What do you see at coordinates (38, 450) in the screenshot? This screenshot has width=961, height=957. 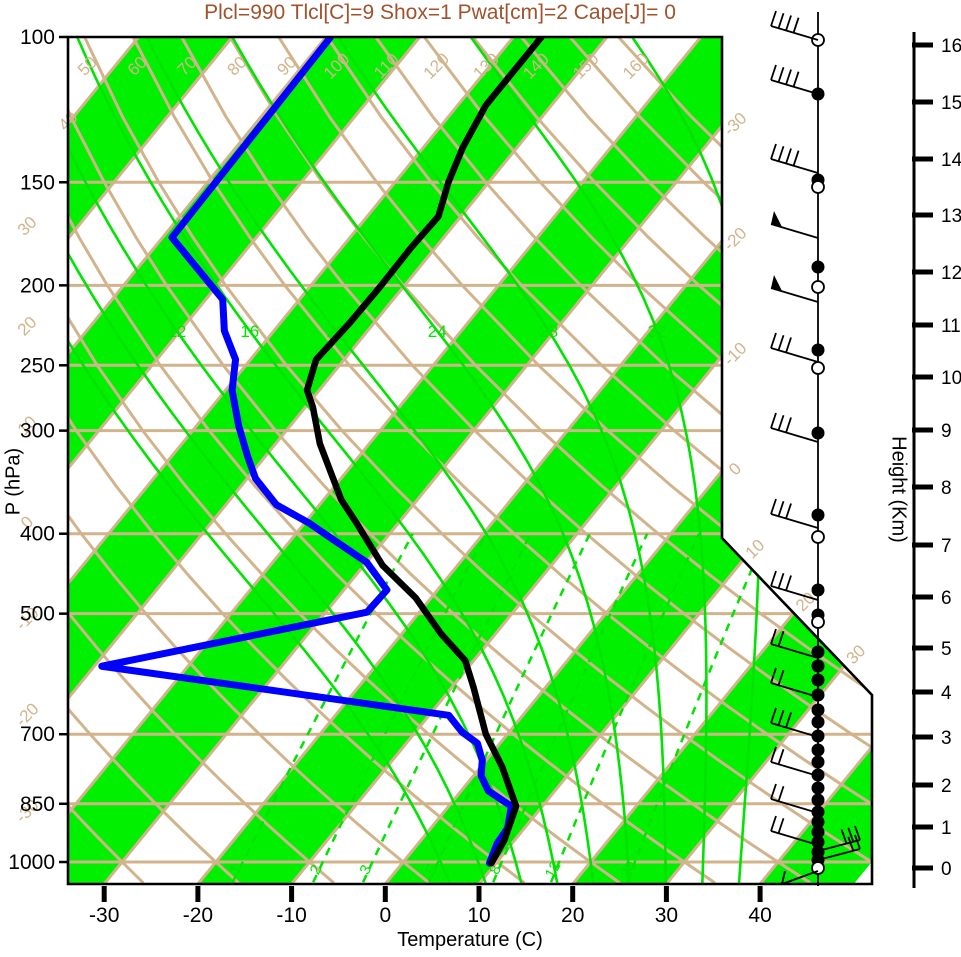 I see `pressure-axis: 100 150 200 250 300 400 500 700 850 1000` at bounding box center [38, 450].